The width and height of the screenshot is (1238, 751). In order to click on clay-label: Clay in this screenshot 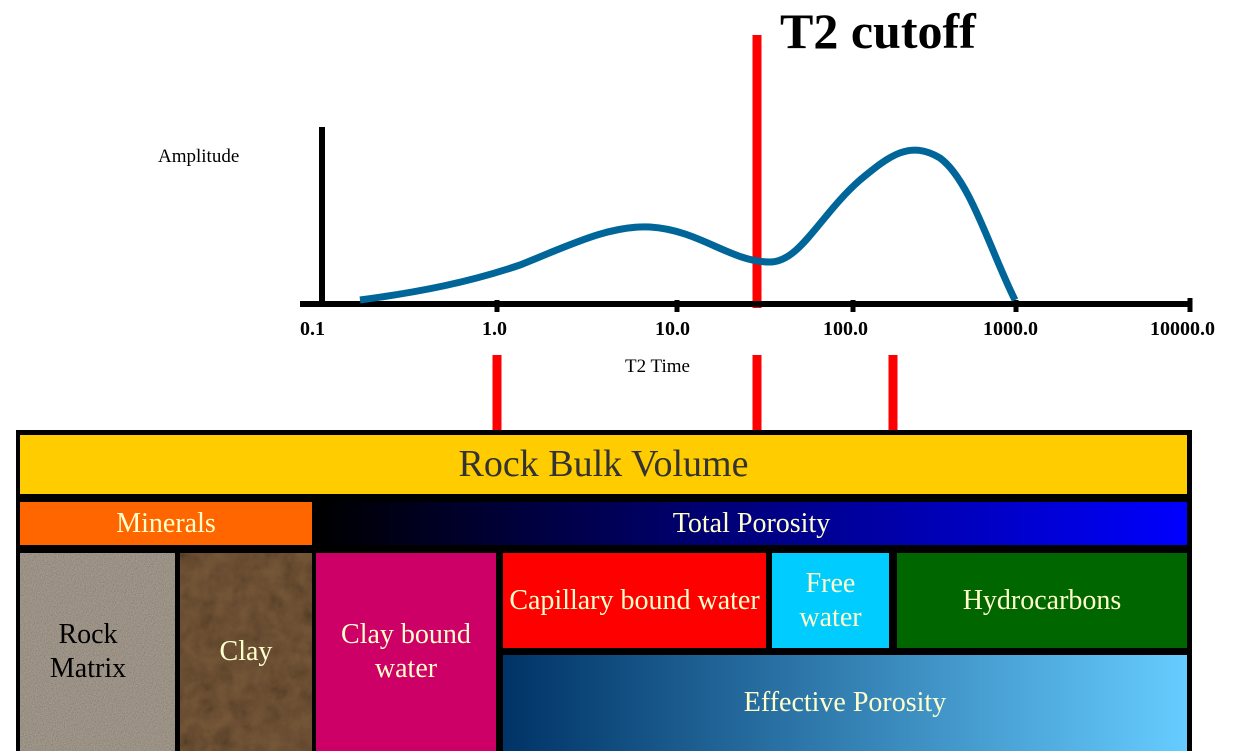, I will do `click(246, 652)`.